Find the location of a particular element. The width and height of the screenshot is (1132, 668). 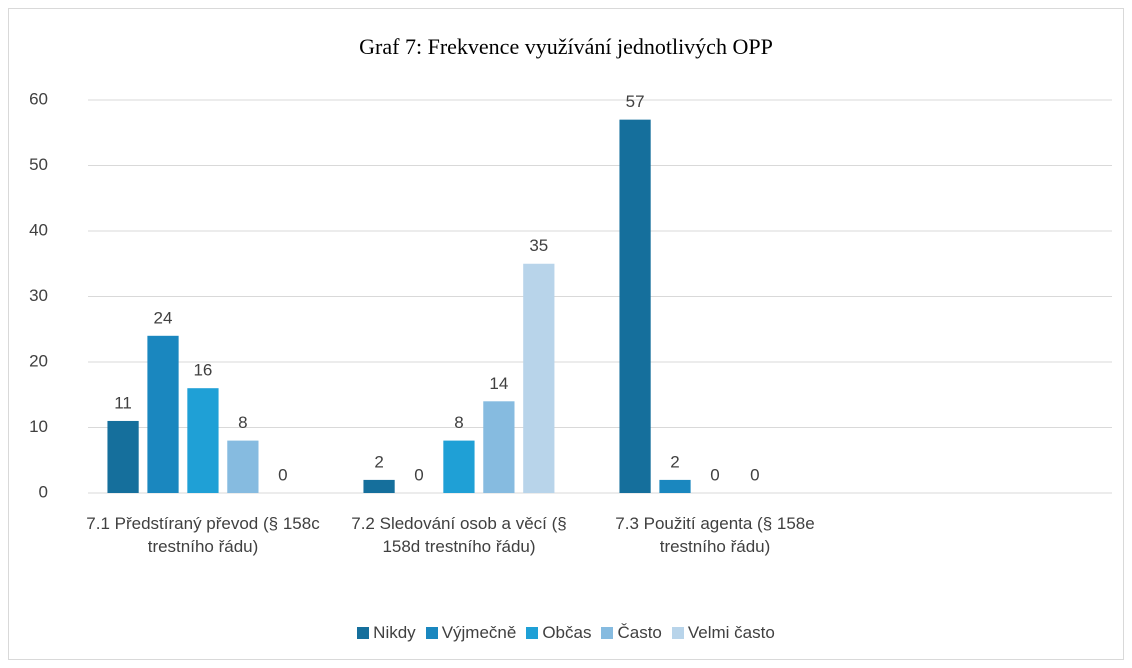

legend-item: Občas is located at coordinates (558, 633).